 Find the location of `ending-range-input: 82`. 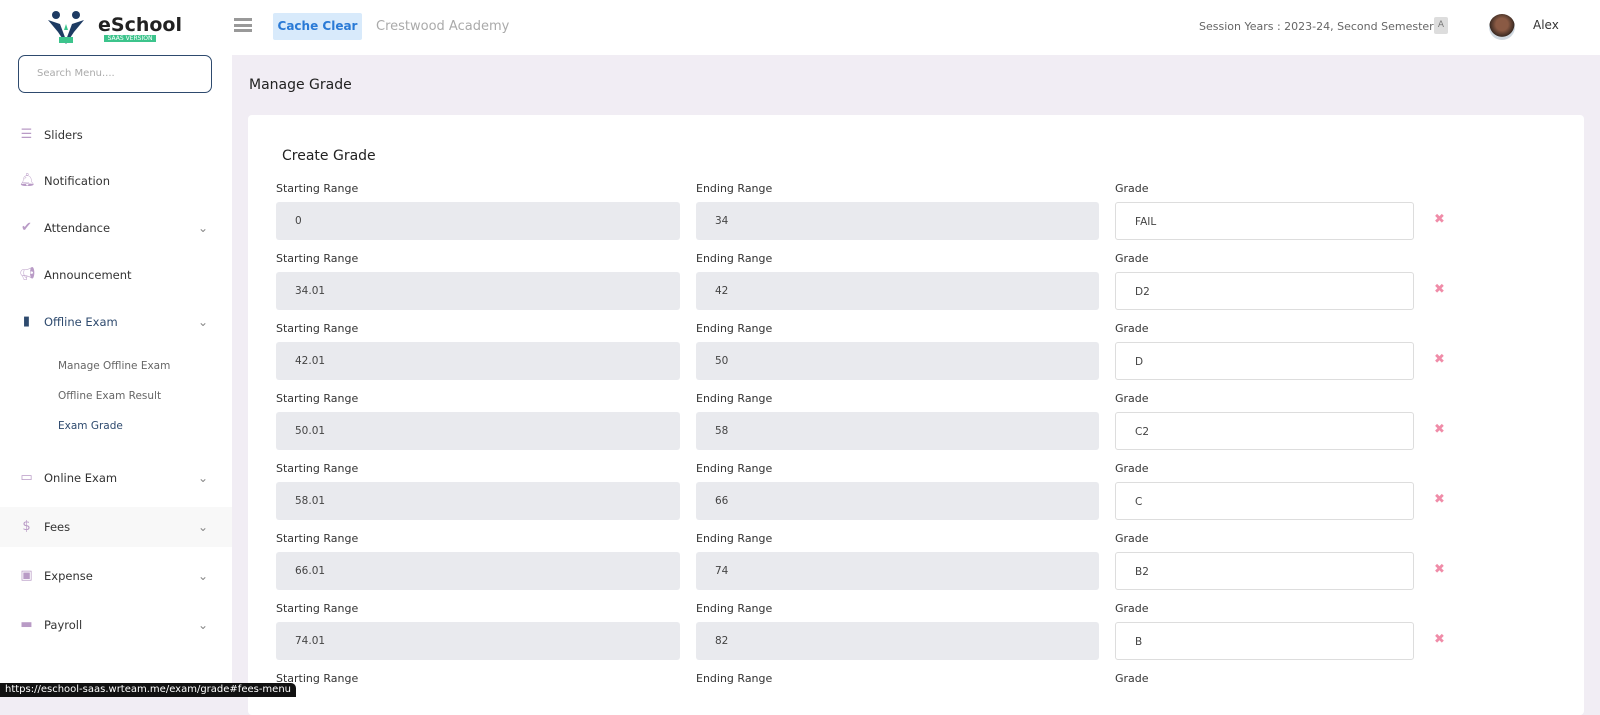

ending-range-input: 82 is located at coordinates (897, 641).